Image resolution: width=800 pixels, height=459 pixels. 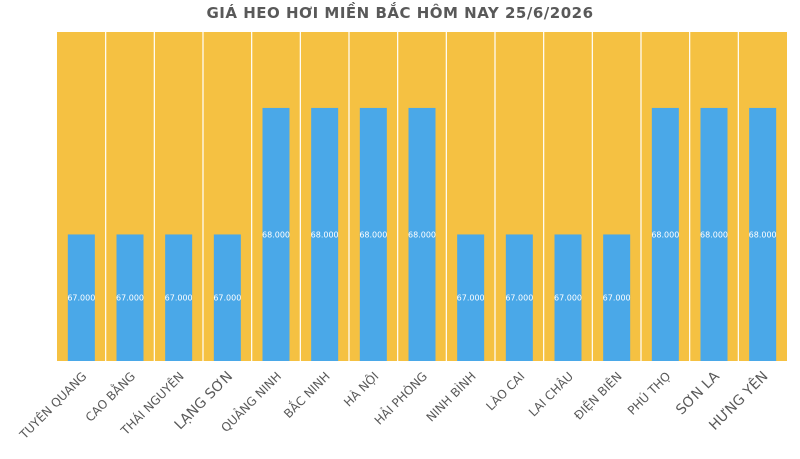 What do you see at coordinates (306, 394) in the screenshot?
I see `x-tick-label: BẮC NINH` at bounding box center [306, 394].